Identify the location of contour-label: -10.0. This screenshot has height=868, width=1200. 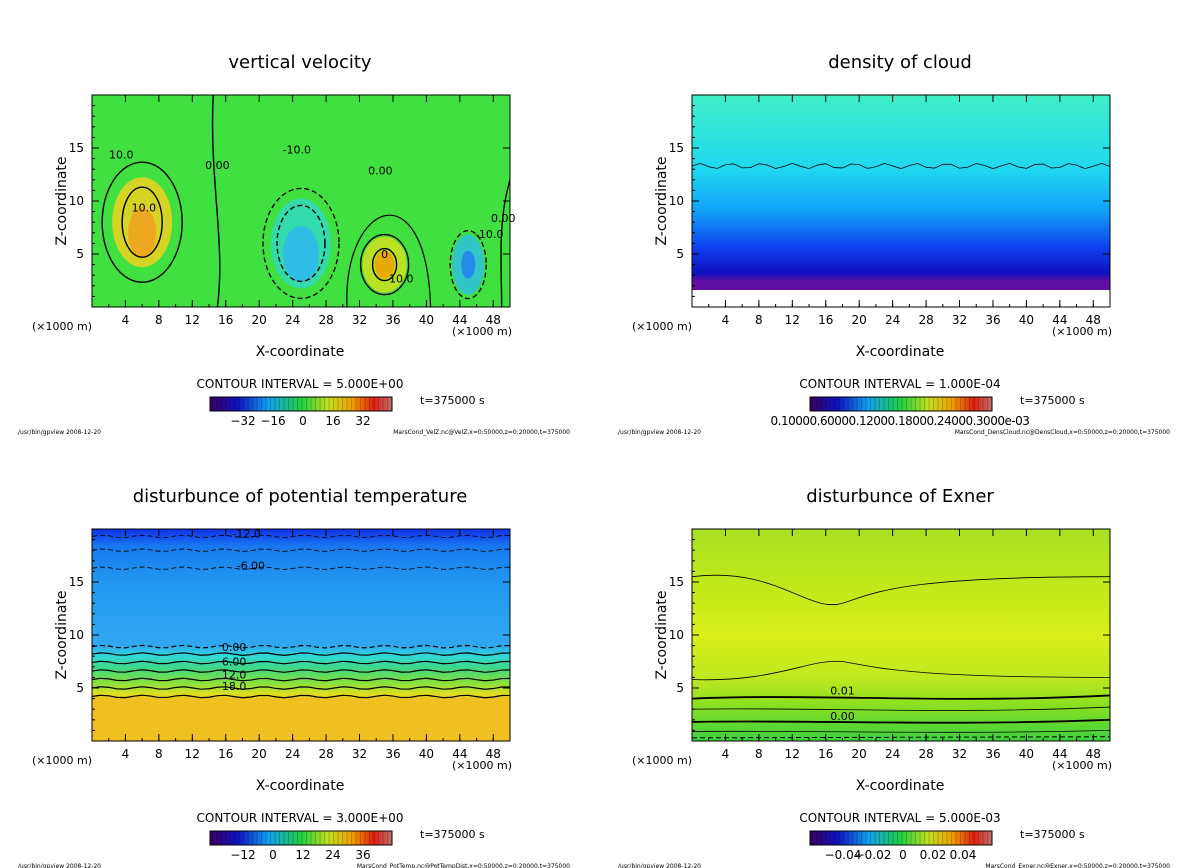
(297, 149).